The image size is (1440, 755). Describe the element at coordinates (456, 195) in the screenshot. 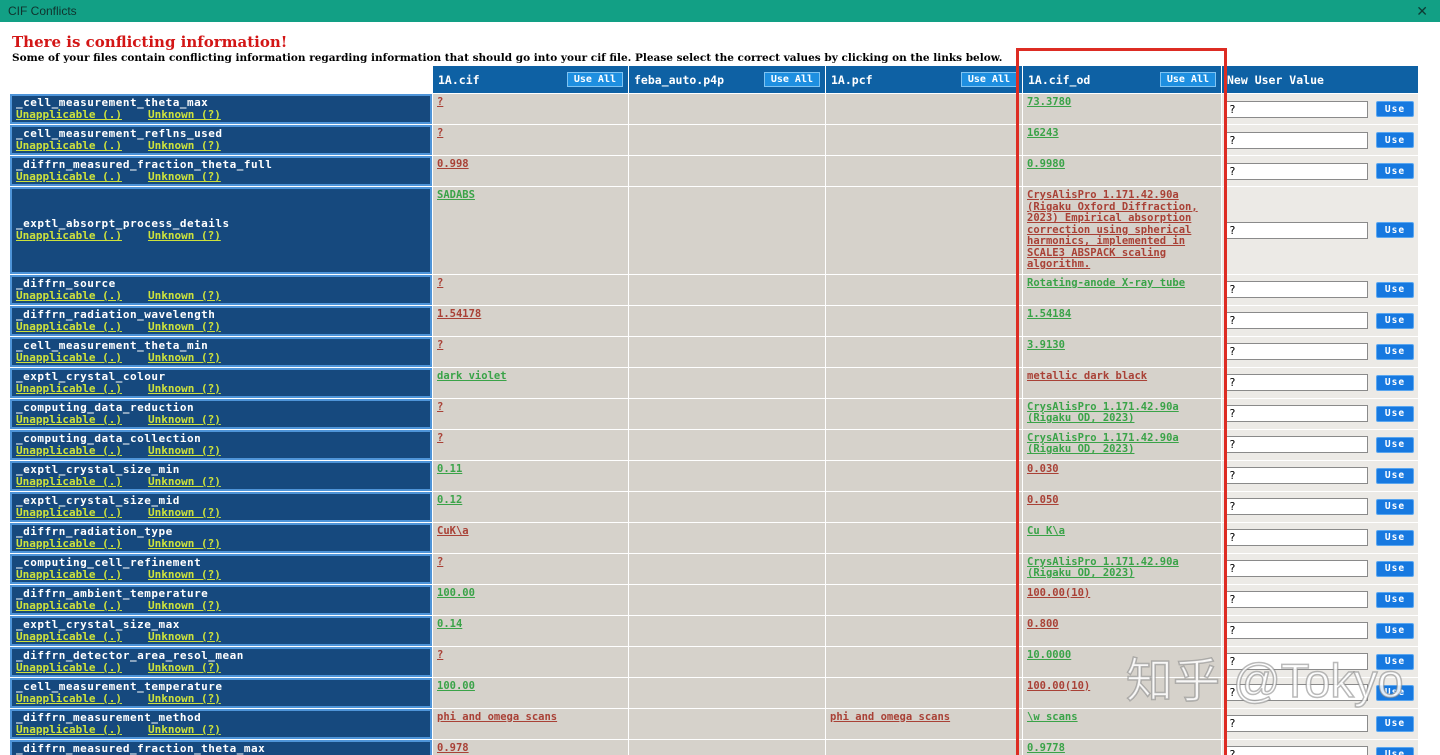

I see `value-link: SADABS` at that location.